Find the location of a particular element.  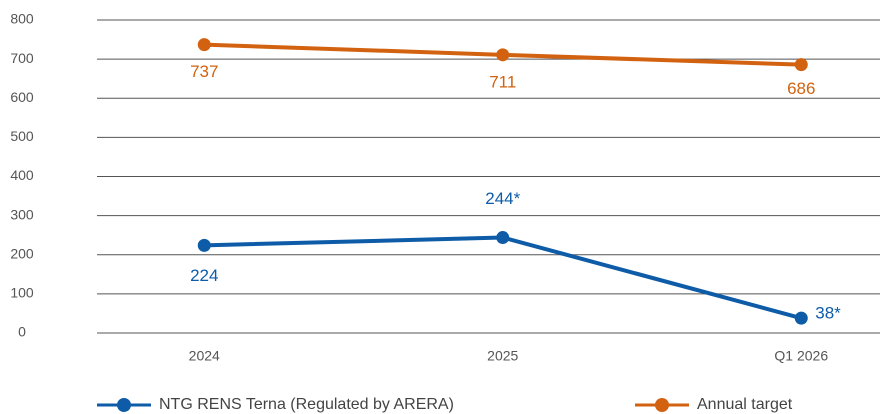

data-label: 737 is located at coordinates (204, 71).